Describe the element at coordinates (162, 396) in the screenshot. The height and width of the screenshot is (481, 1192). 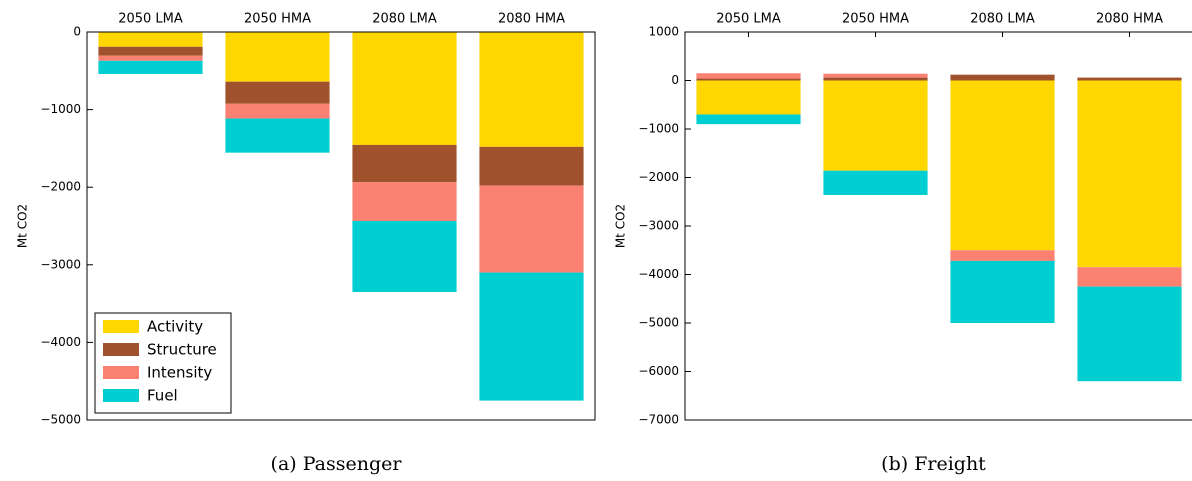
I see `legend-label: Fuel` at that location.